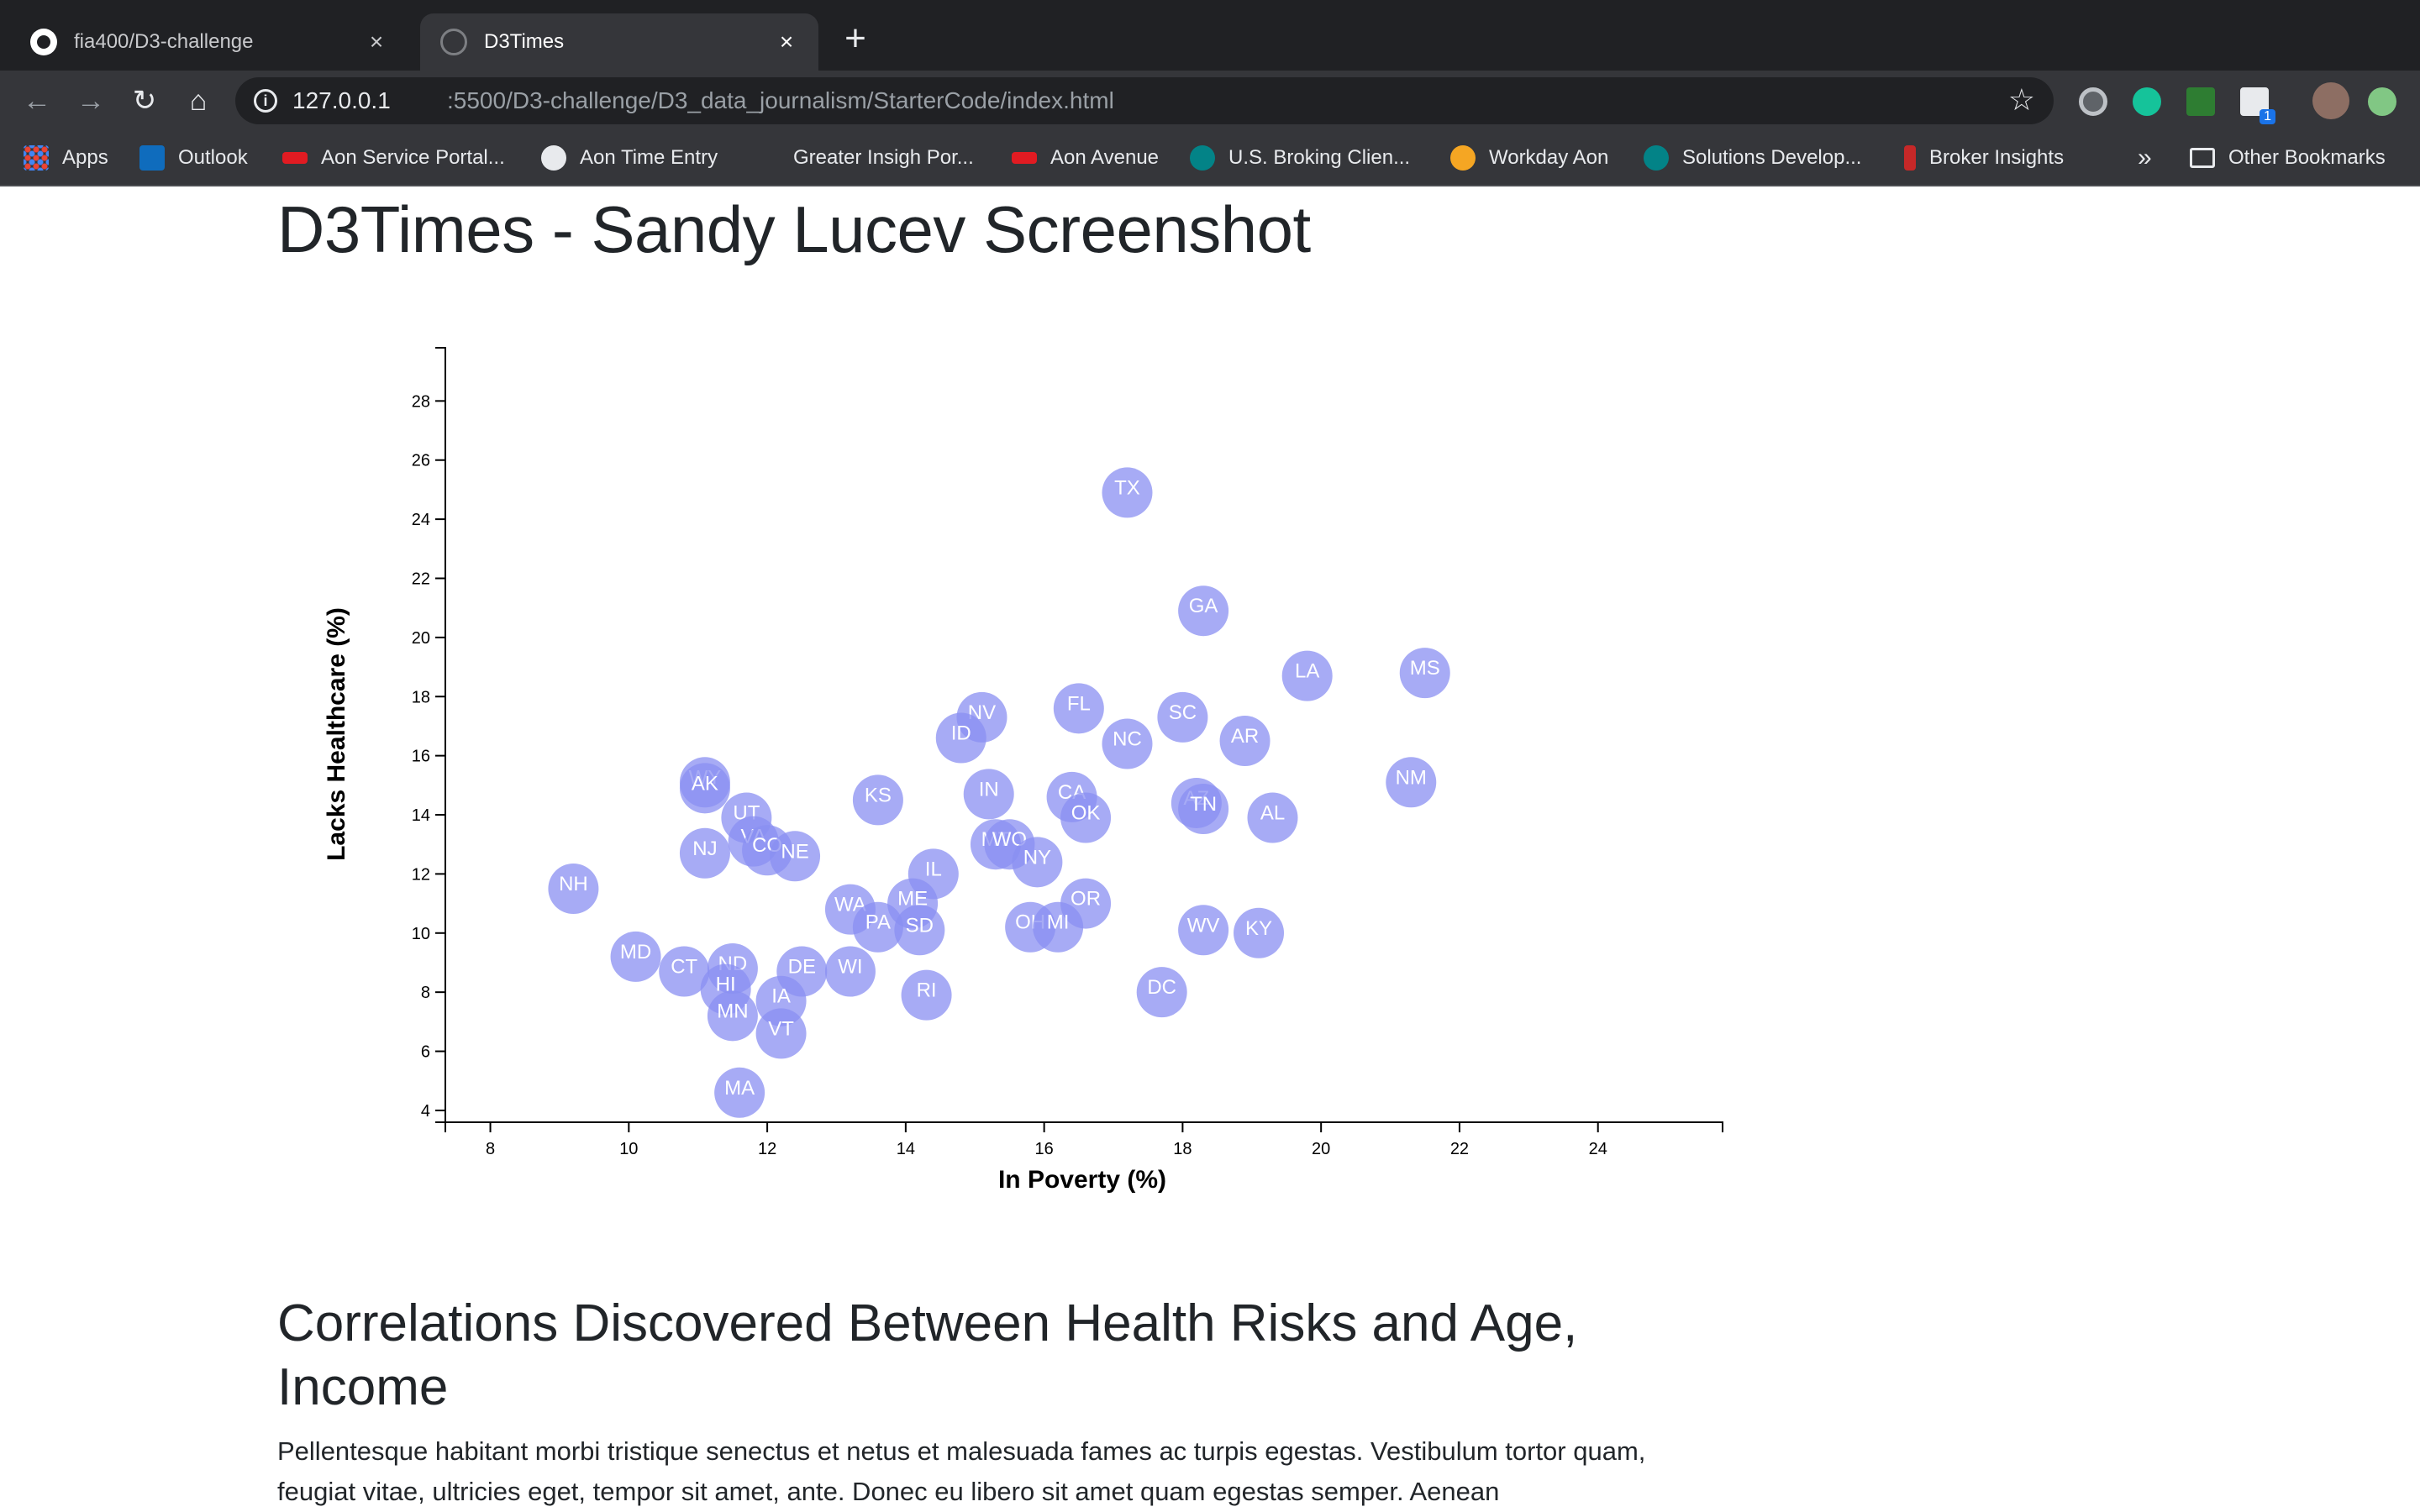  Describe the element at coordinates (199, 101) in the screenshot. I see `home-button: ⌂` at that location.